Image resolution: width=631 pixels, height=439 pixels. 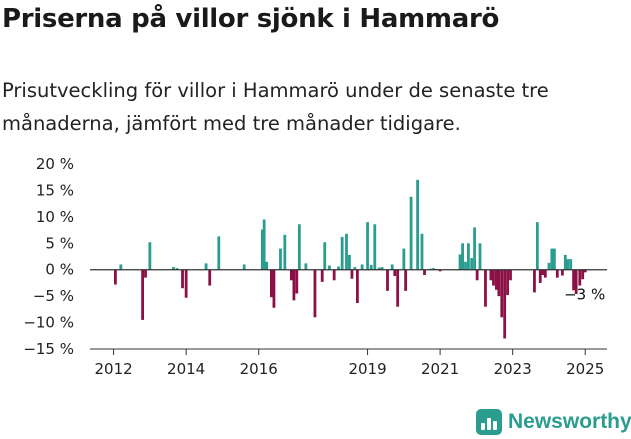 I want to click on page-title: Priserna på villor sjönk i Hammarö, so click(x=251, y=19).